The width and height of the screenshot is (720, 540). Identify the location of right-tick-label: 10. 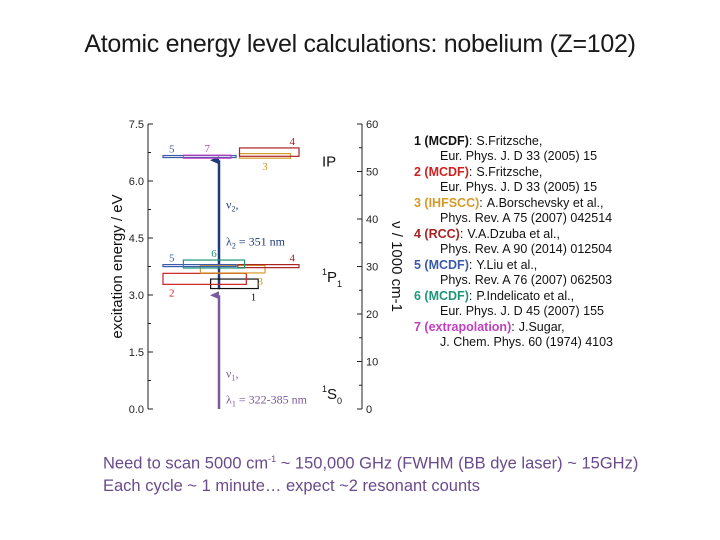
(372, 363).